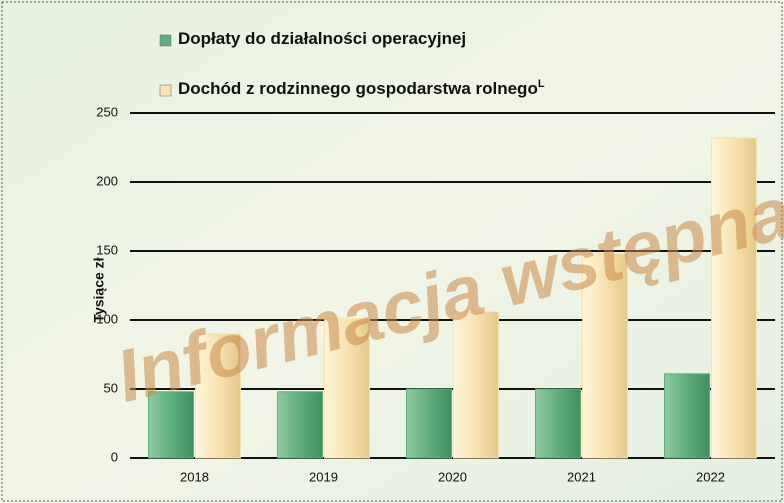  Describe the element at coordinates (541, 84) in the screenshot. I see `legend-footnote: L` at that location.